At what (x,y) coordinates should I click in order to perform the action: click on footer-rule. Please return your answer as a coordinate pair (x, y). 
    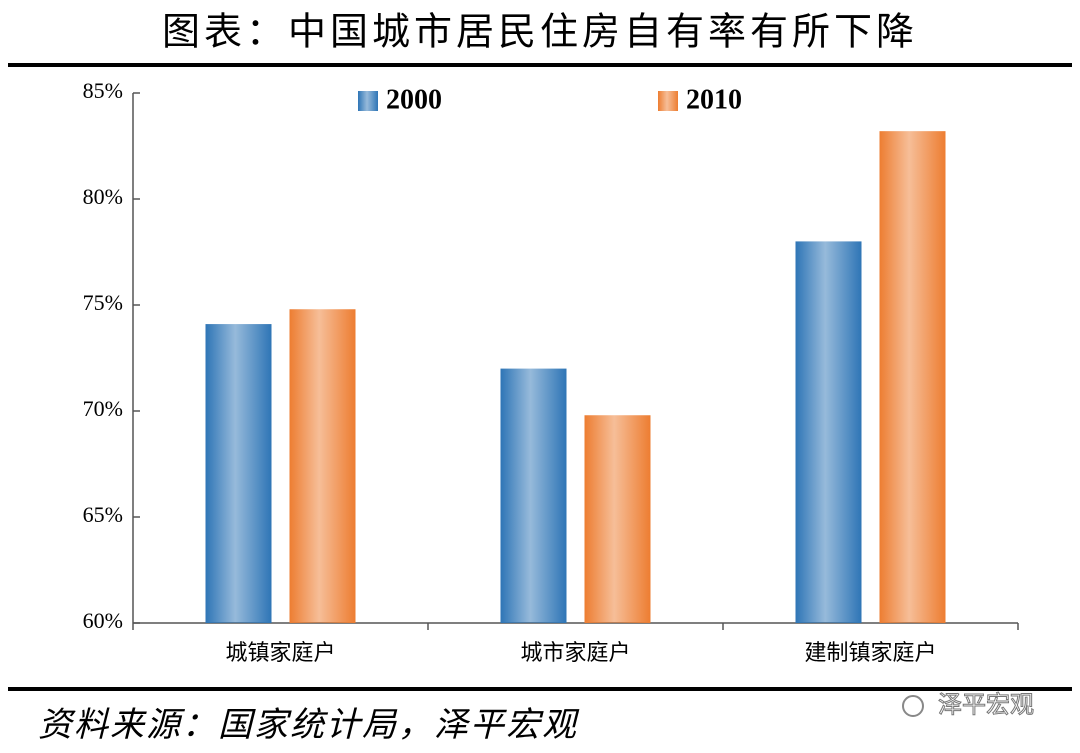
    Looking at the image, I should click on (540, 689).